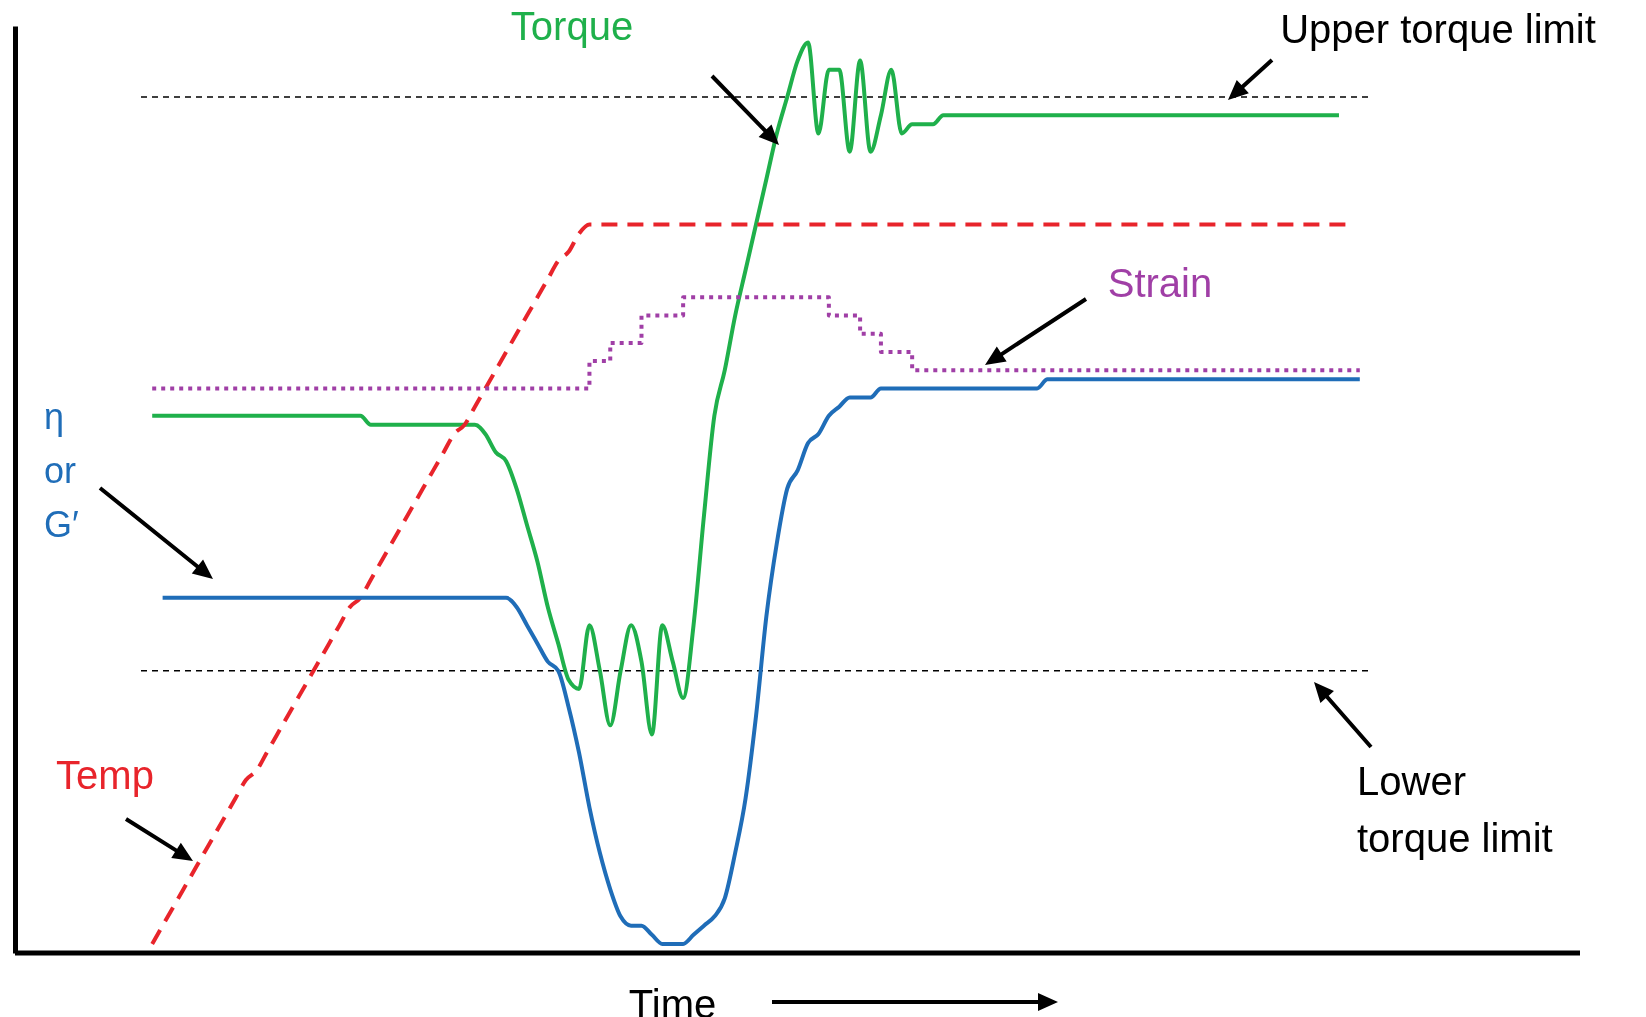 This screenshot has width=1646, height=1017. I want to click on legend-label: Lower torque limit, so click(1455, 809).